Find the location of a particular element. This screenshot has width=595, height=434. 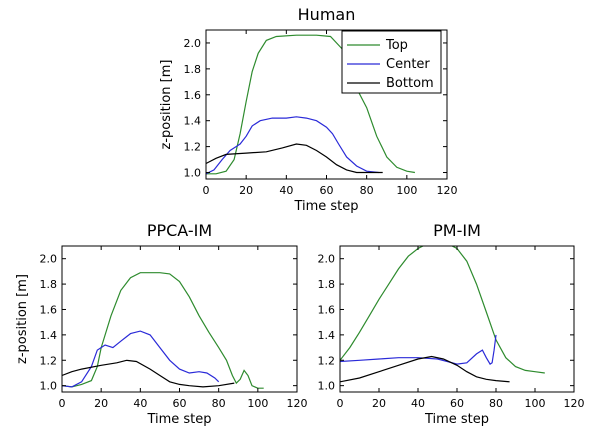

chart-title: PPCA-IM is located at coordinates (179, 230).